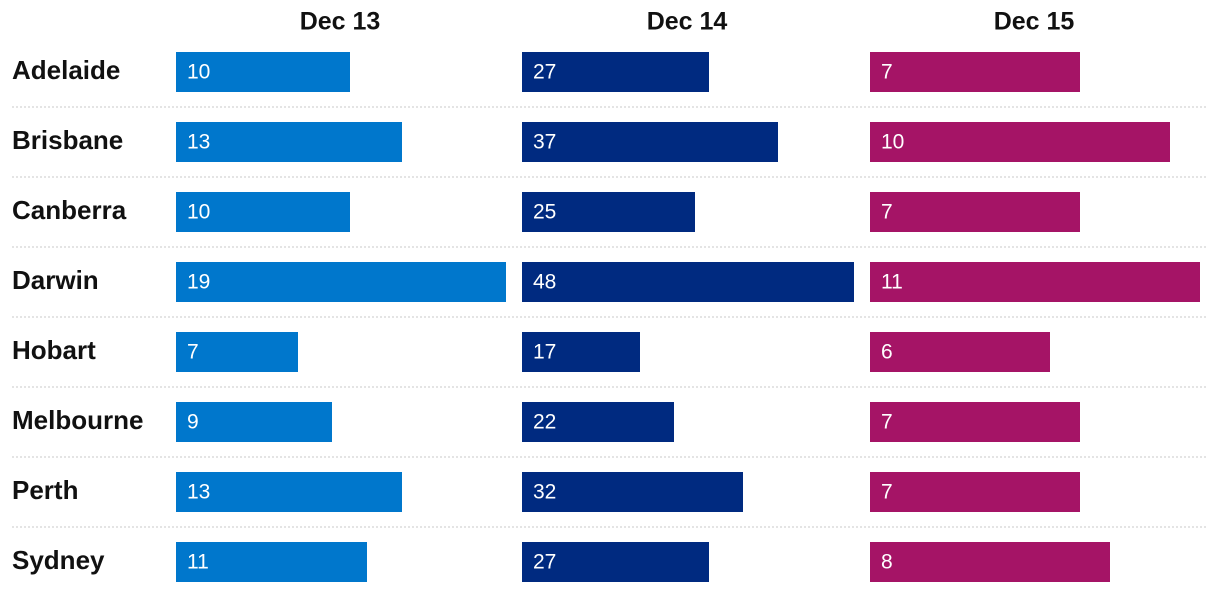 Image resolution: width=1220 pixels, height=596 pixels. Describe the element at coordinates (544, 282) in the screenshot. I see `data-label-darwin-2: 48` at that location.